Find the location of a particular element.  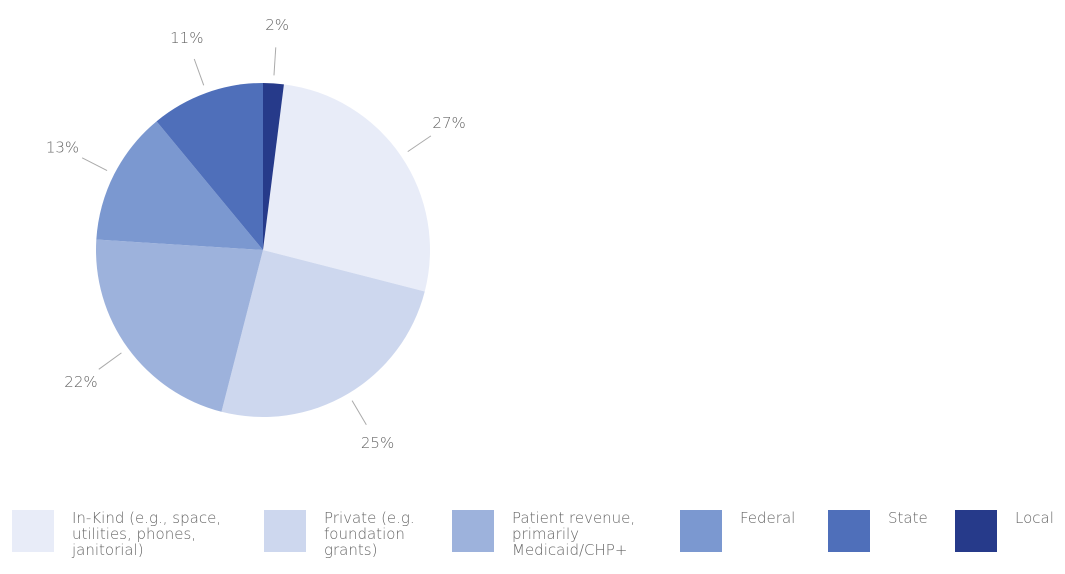

data-label: 2% is located at coordinates (277, 25).